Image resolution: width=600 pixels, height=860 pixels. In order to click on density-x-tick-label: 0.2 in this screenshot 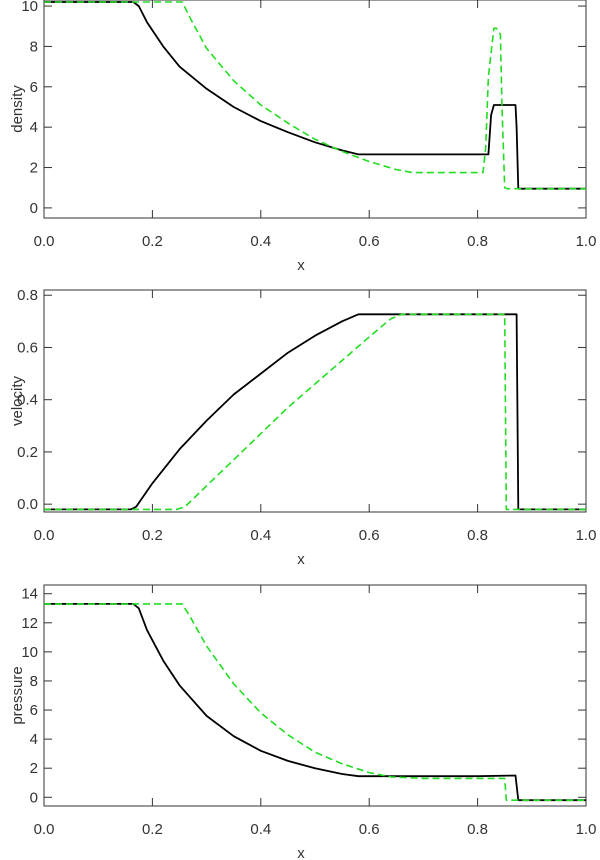, I will do `click(152, 241)`.